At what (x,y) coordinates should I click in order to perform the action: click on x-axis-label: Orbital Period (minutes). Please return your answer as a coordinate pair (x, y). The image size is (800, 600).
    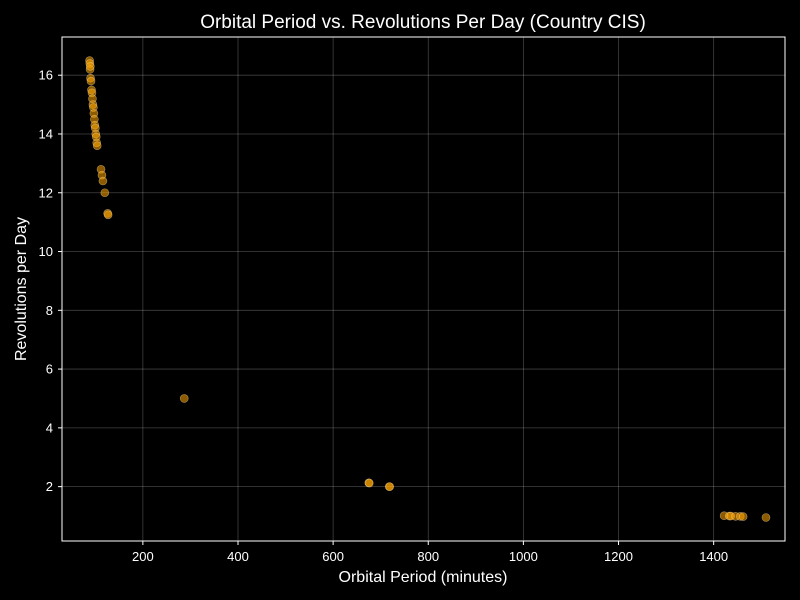
    Looking at the image, I should click on (423, 577).